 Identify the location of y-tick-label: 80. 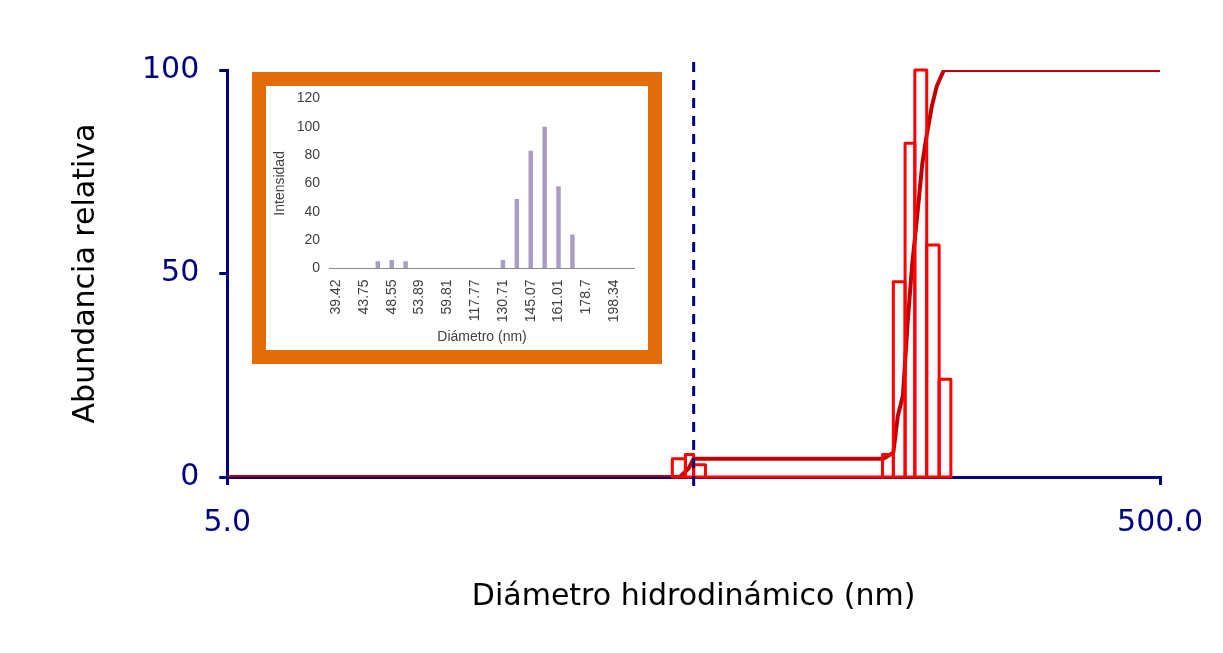
(312, 153).